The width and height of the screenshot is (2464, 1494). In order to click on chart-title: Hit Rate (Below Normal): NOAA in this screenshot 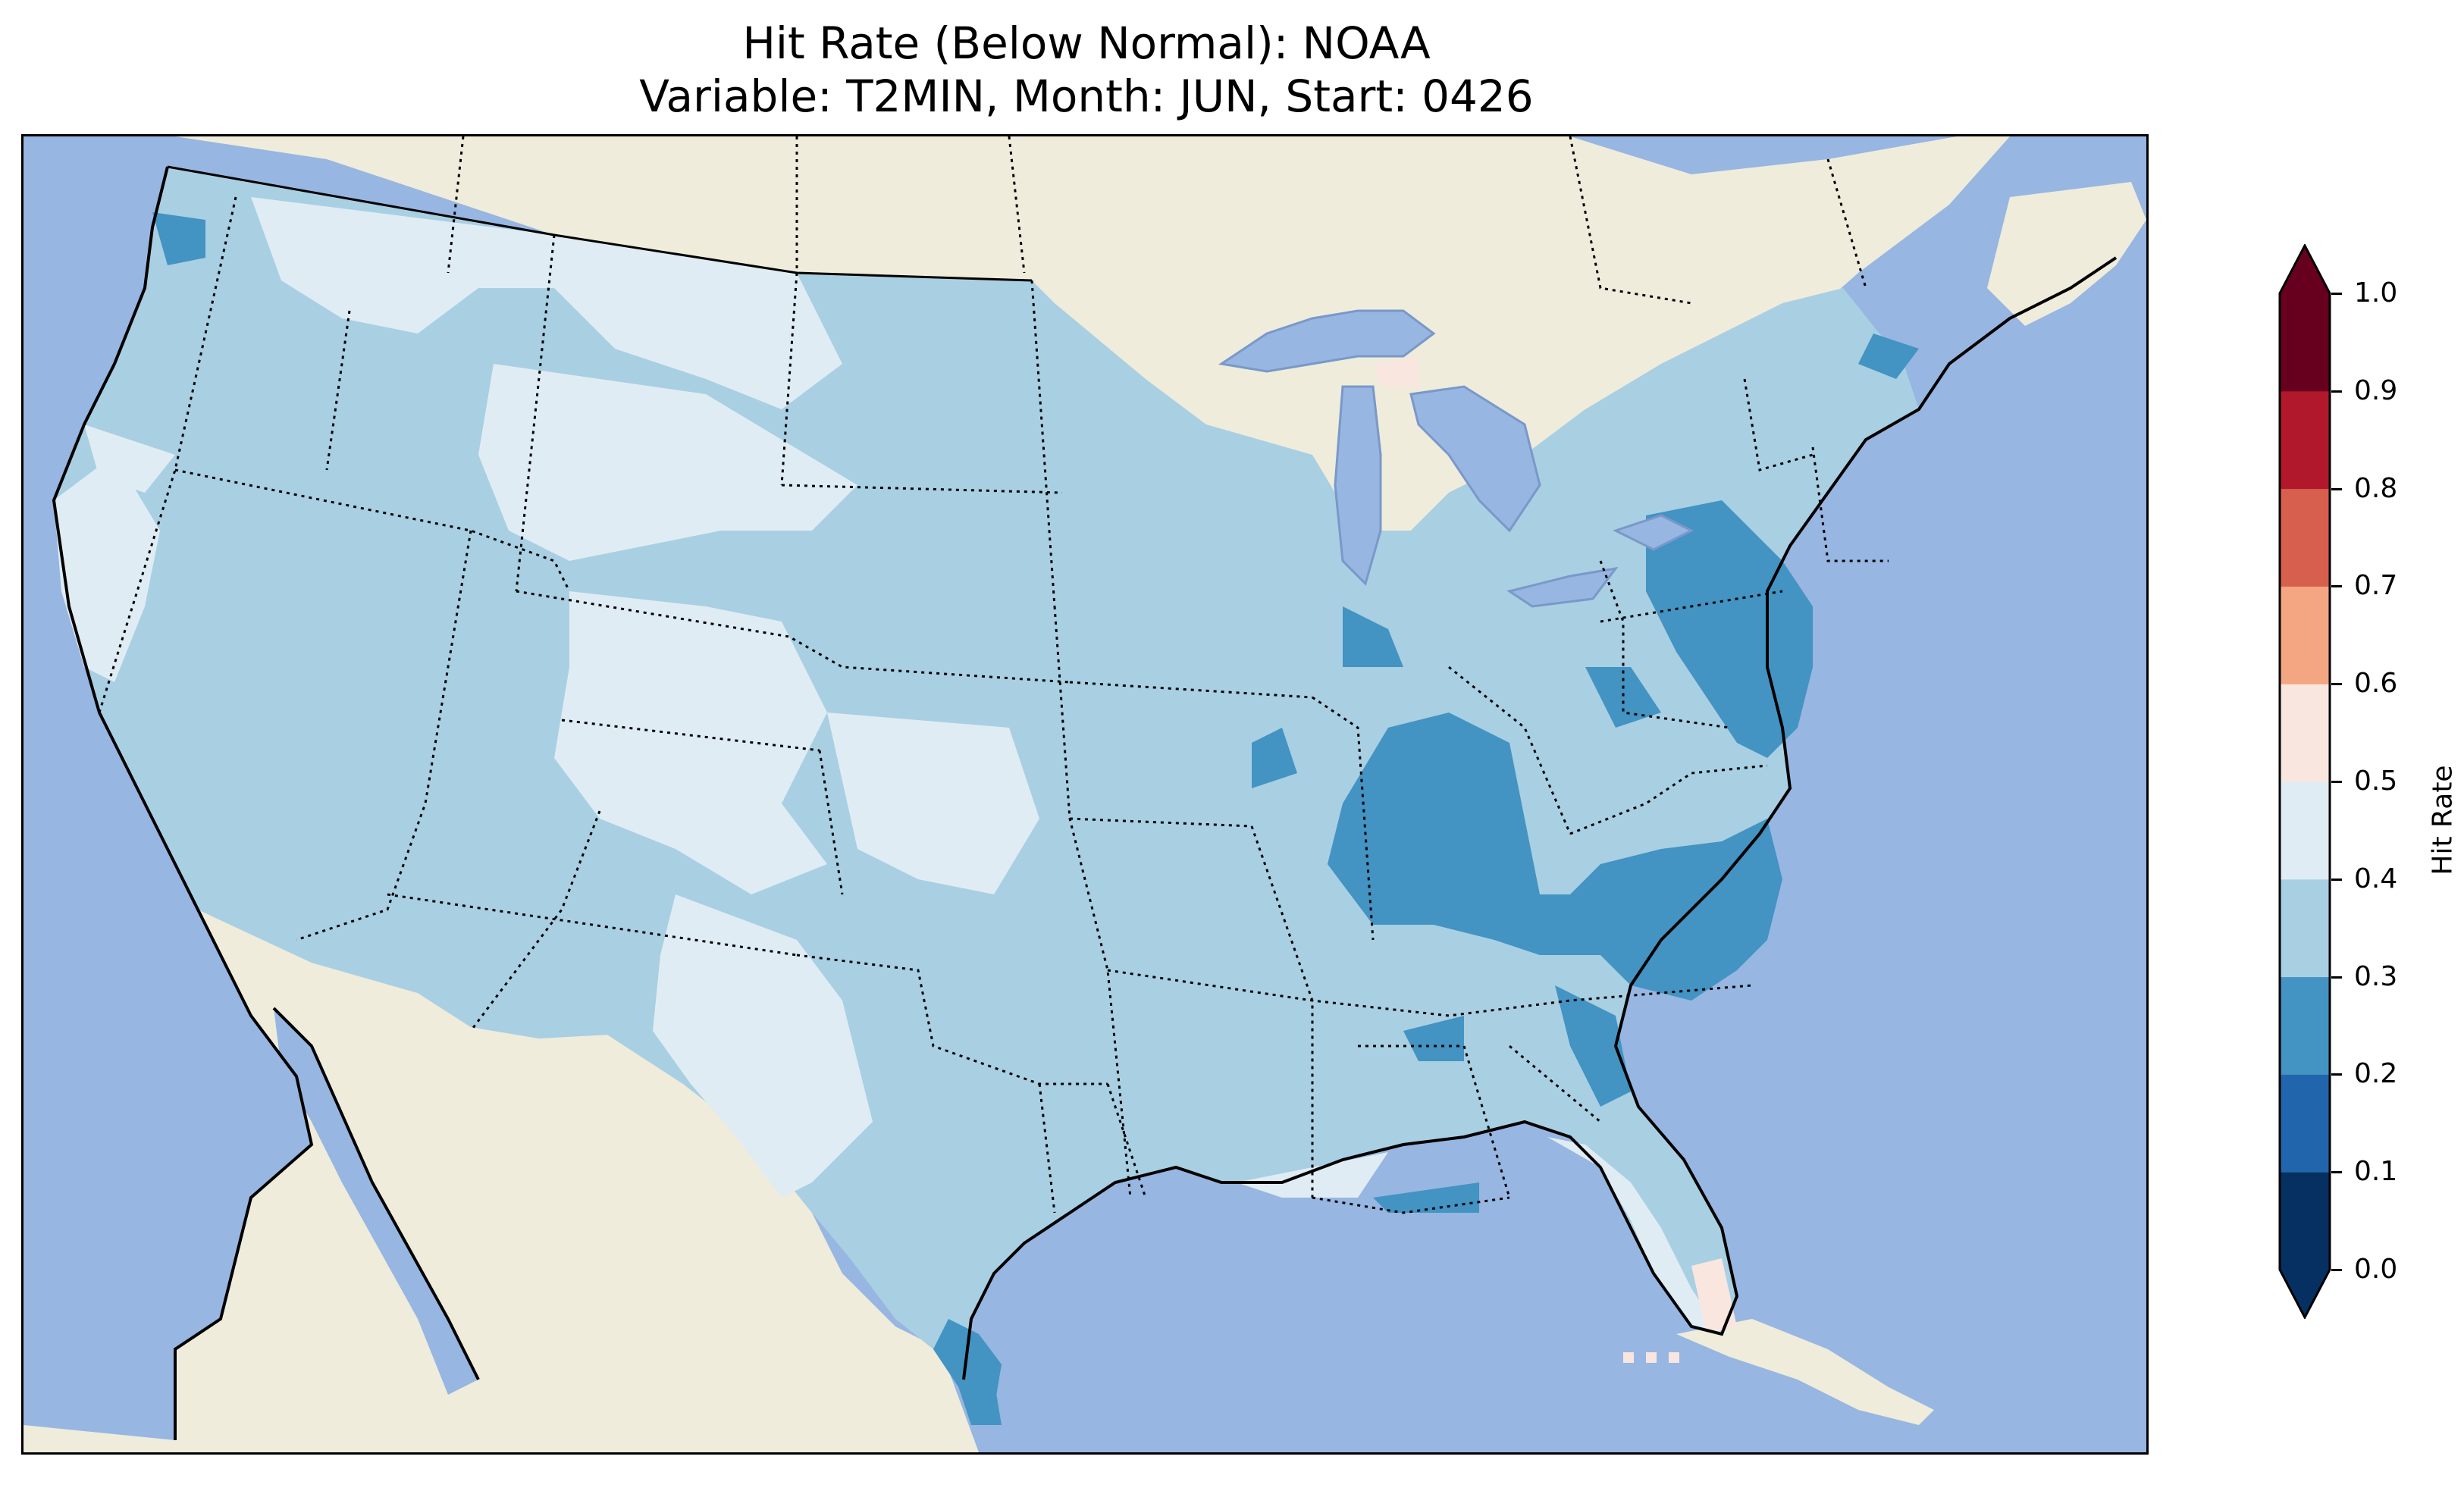, I will do `click(1086, 43)`.